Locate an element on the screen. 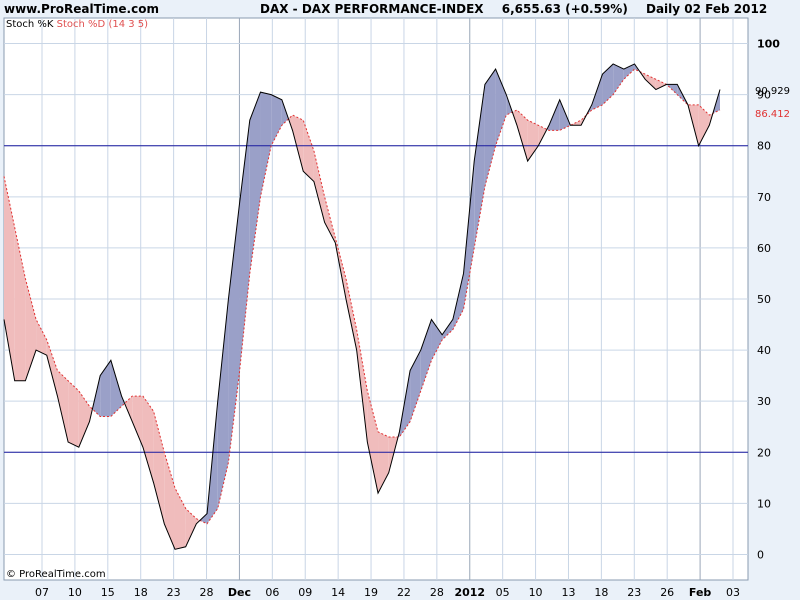 Image resolution: width=800 pixels, height=600 pixels. x-tick-label: 03 is located at coordinates (733, 592).